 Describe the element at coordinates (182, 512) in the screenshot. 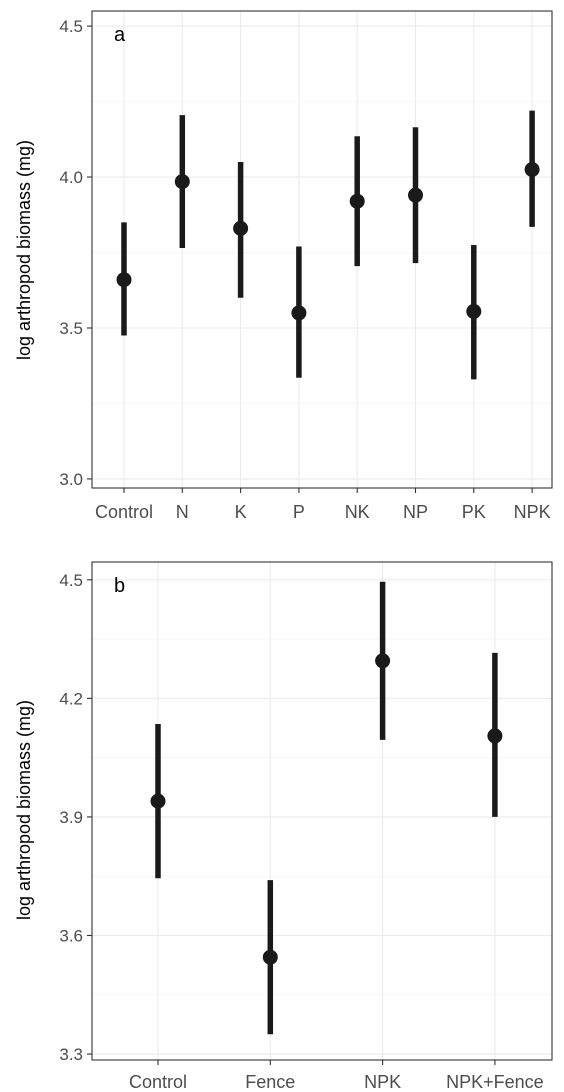

I see `x-tick-label: N` at that location.